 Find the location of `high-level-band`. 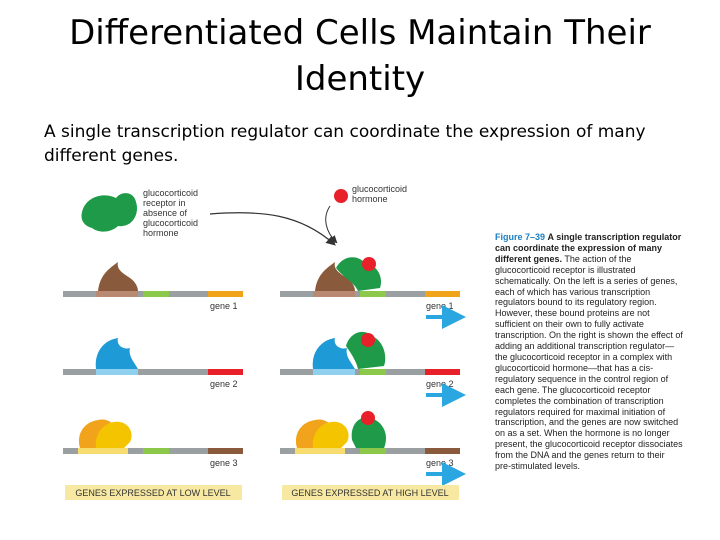

high-level-band is located at coordinates (370, 492).